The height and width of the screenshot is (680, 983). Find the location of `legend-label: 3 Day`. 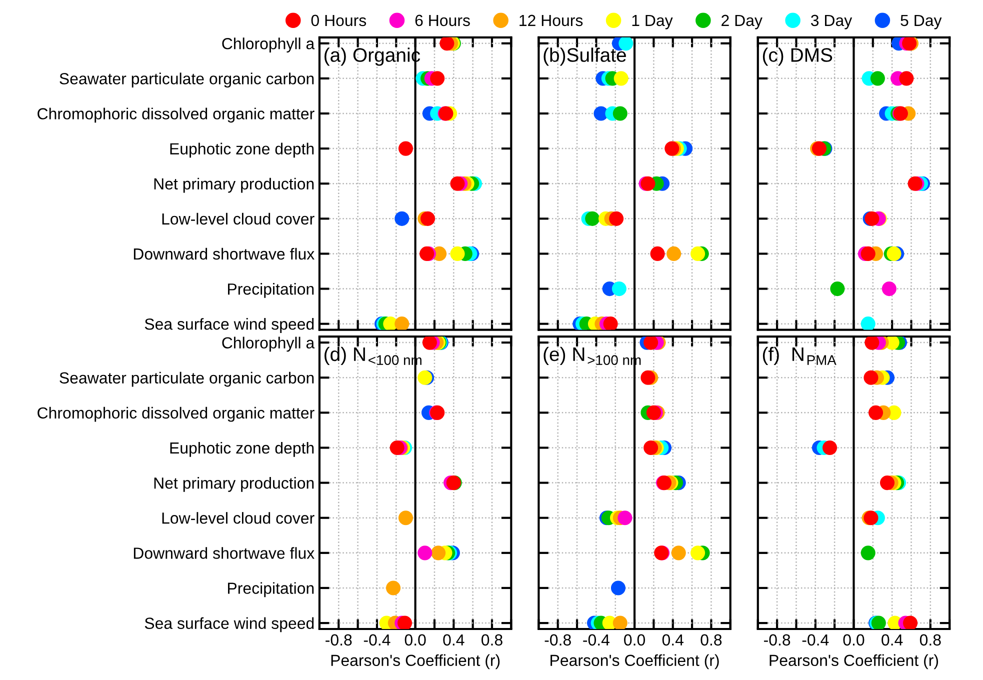

legend-label: 3 Day is located at coordinates (831, 22).